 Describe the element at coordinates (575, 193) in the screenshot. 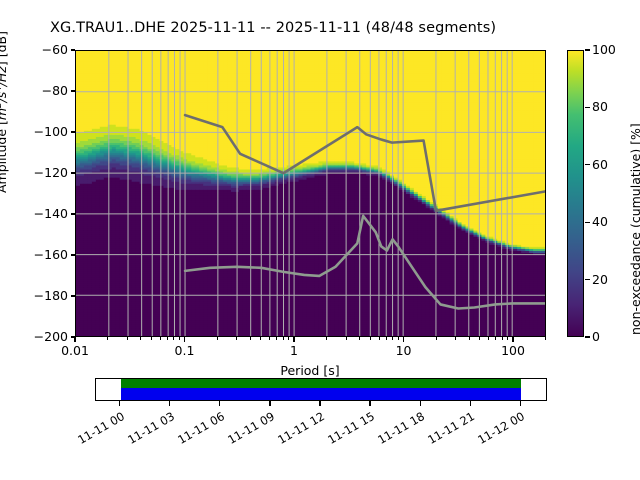

I see `colorbar` at that location.